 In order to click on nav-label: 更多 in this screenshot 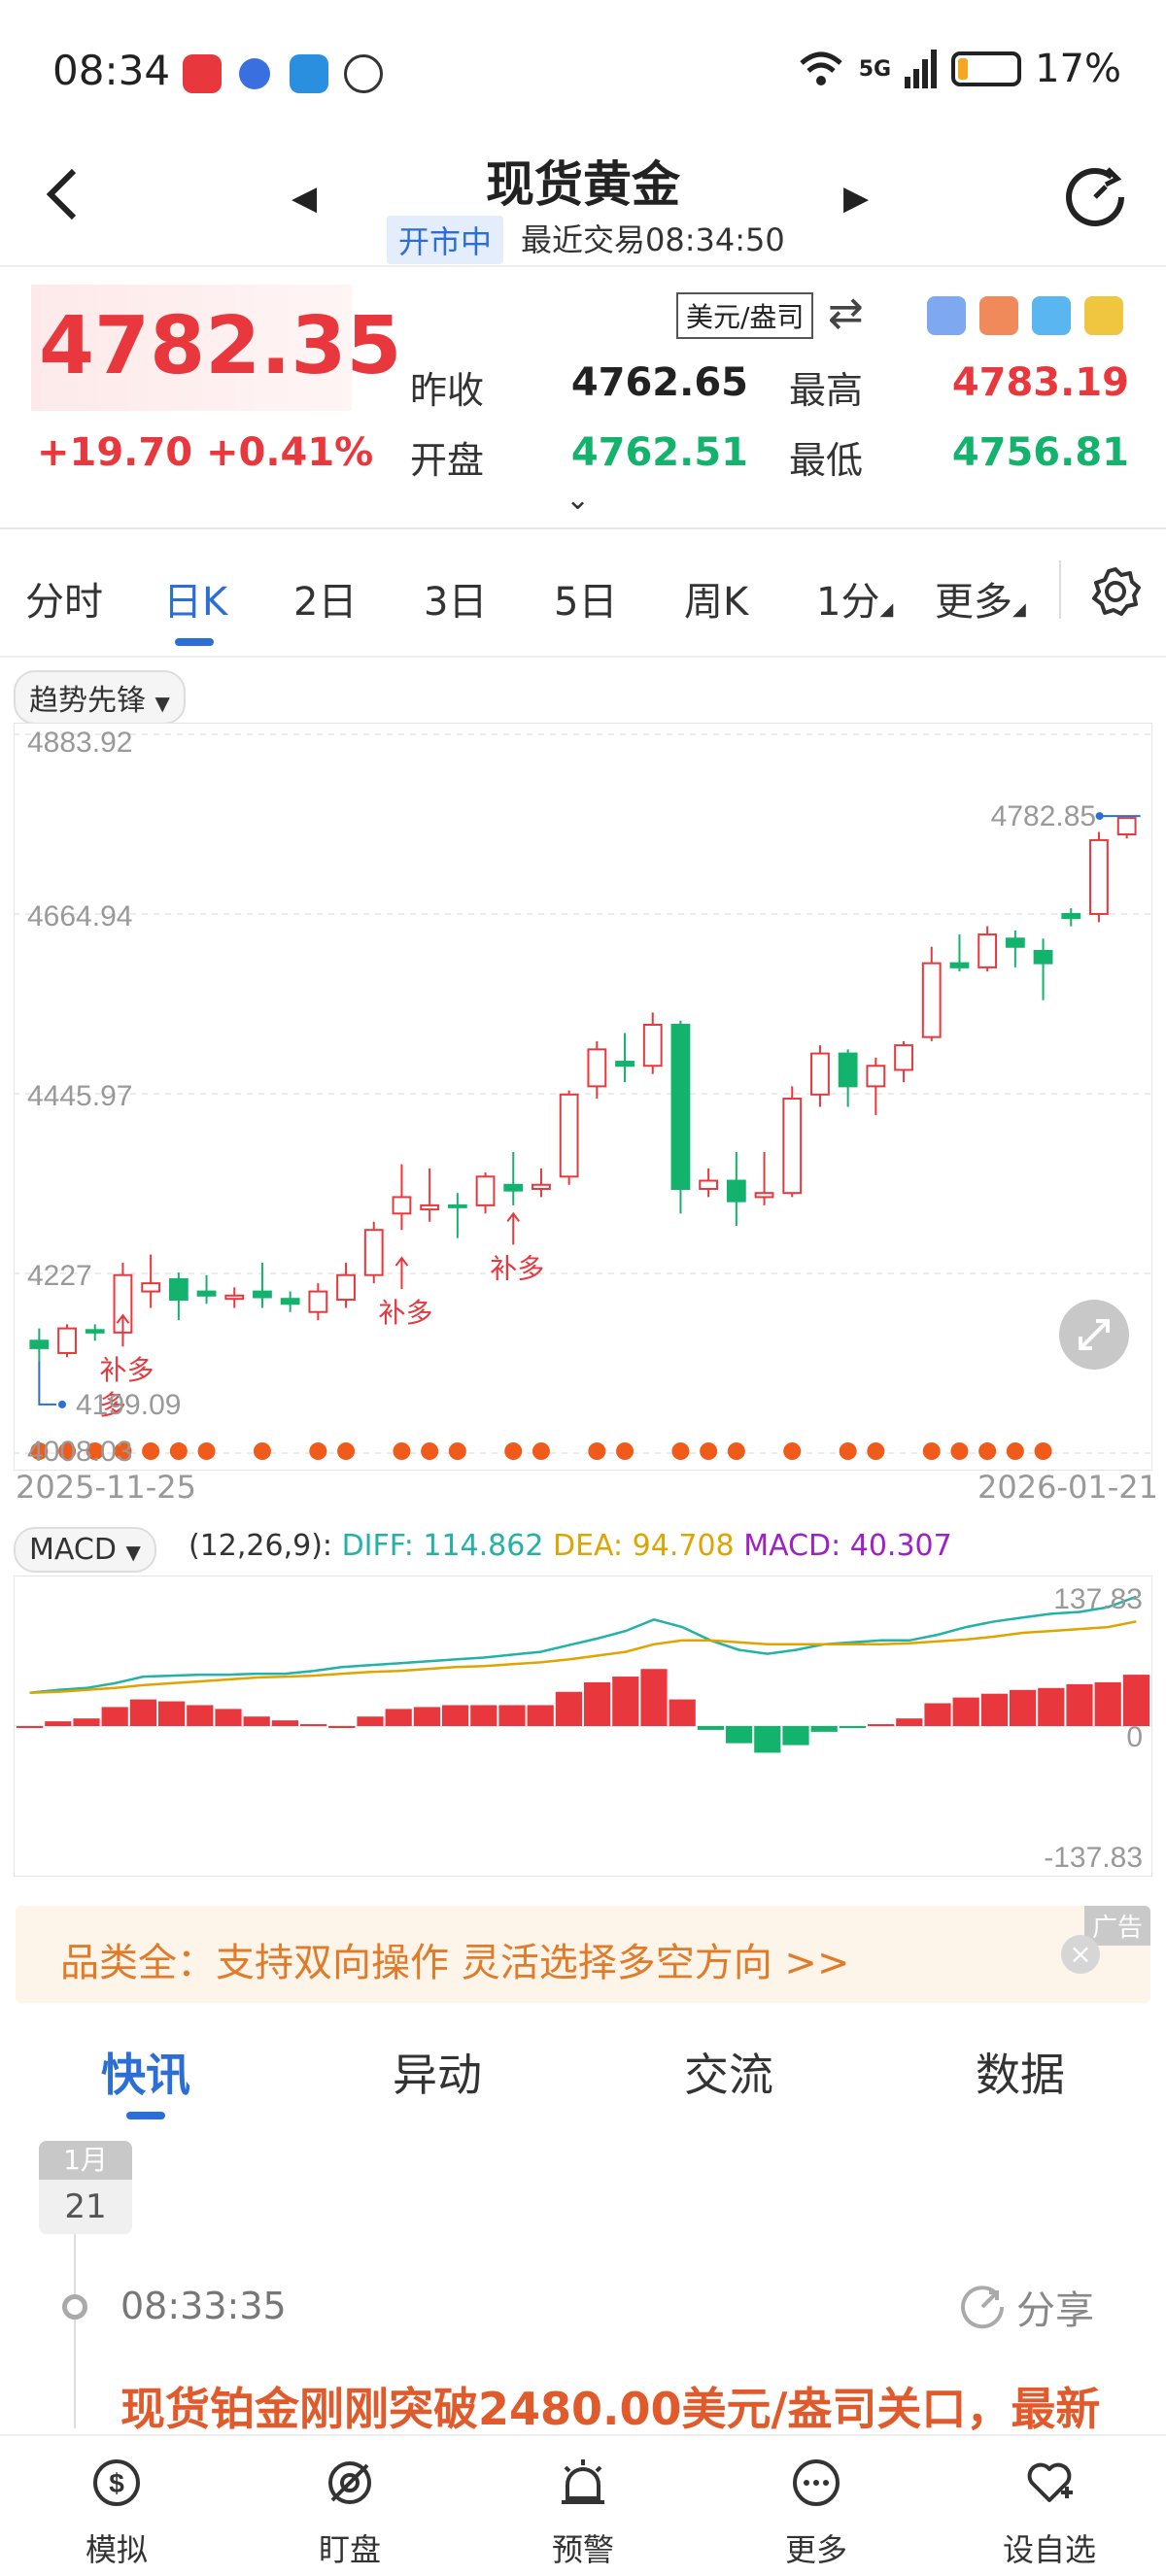, I will do `click(815, 2549)`.